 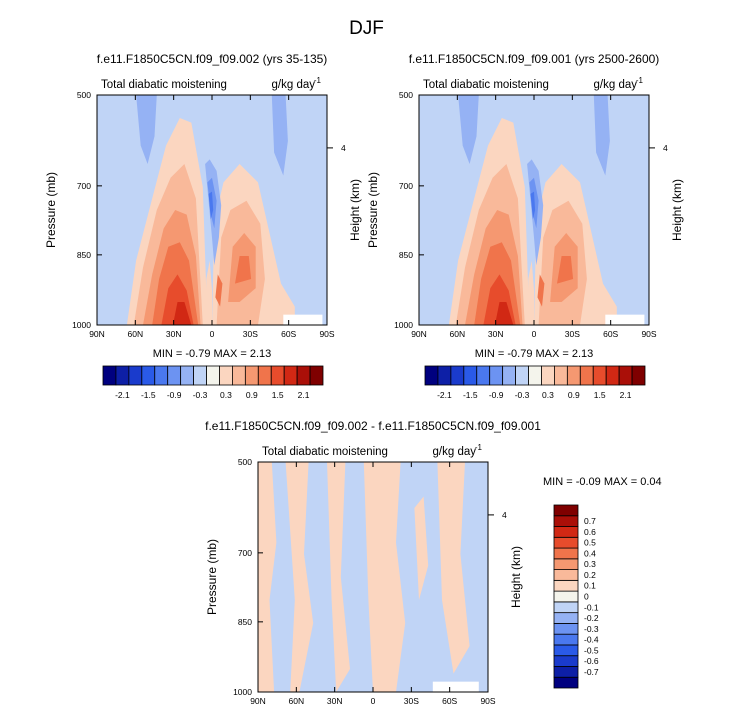 What do you see at coordinates (136, 334) in the screenshot?
I see `x-tick-label: 60N` at bounding box center [136, 334].